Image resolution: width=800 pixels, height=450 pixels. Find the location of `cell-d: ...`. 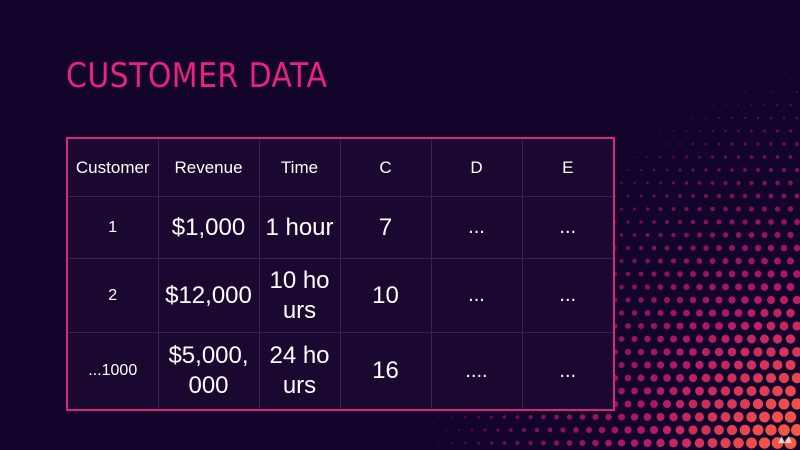

cell-d: ... is located at coordinates (476, 295).